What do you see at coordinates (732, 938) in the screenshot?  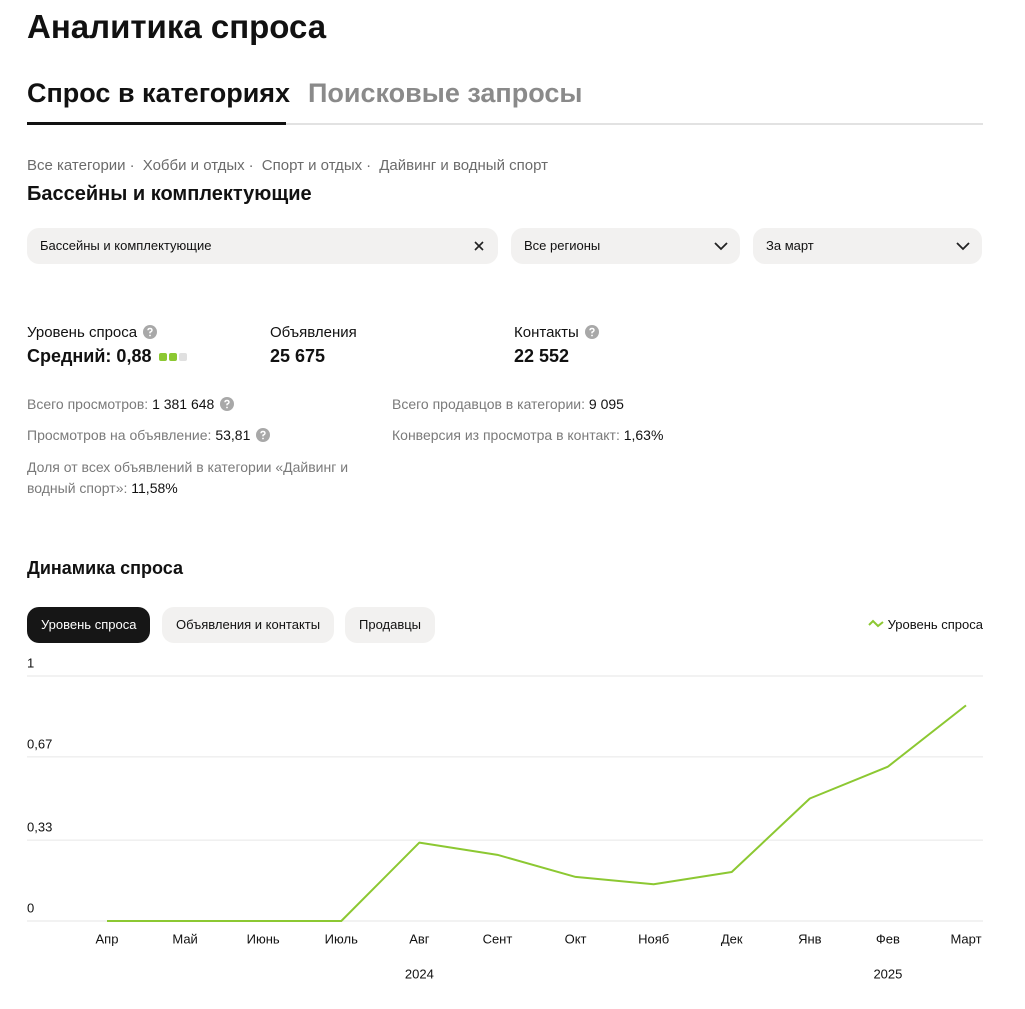 I see `x-tick-label: Дек` at bounding box center [732, 938].